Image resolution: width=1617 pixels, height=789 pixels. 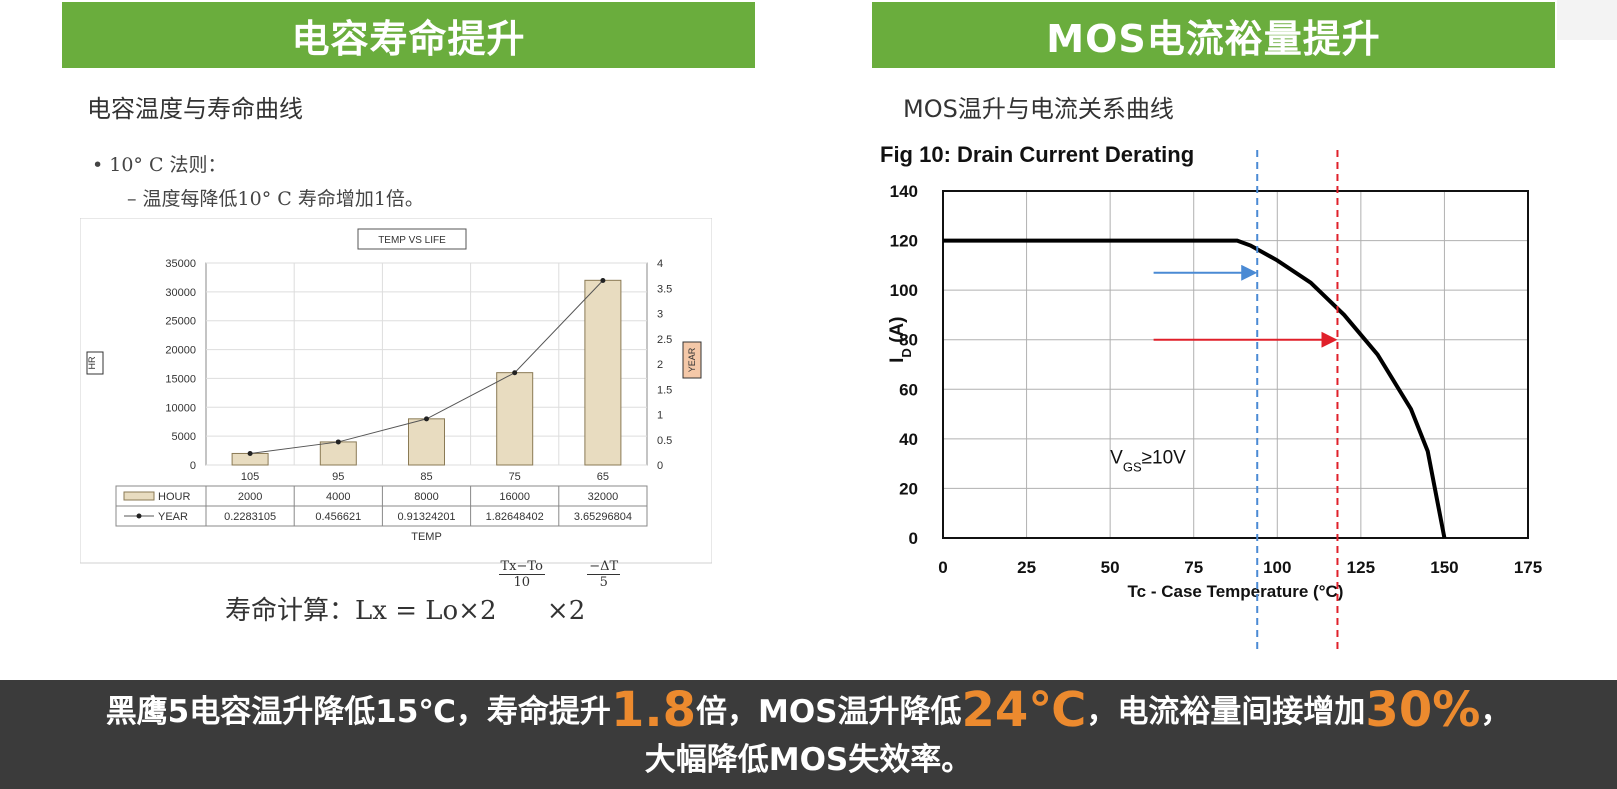 What do you see at coordinates (426, 517) in the screenshot?
I see `table-cell-year: 0.91324201` at bounding box center [426, 517].